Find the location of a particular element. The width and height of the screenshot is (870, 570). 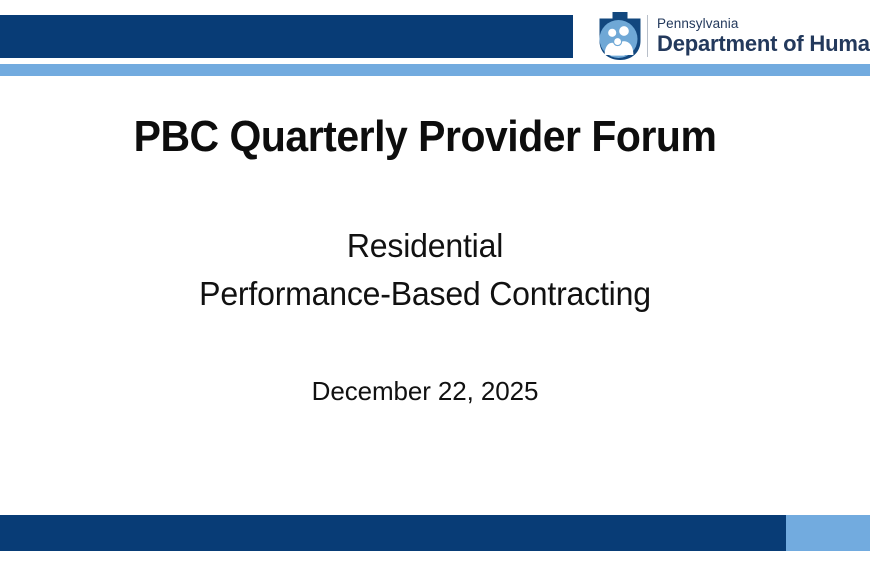

bottom-light-blue-accent-bar is located at coordinates (828, 533).